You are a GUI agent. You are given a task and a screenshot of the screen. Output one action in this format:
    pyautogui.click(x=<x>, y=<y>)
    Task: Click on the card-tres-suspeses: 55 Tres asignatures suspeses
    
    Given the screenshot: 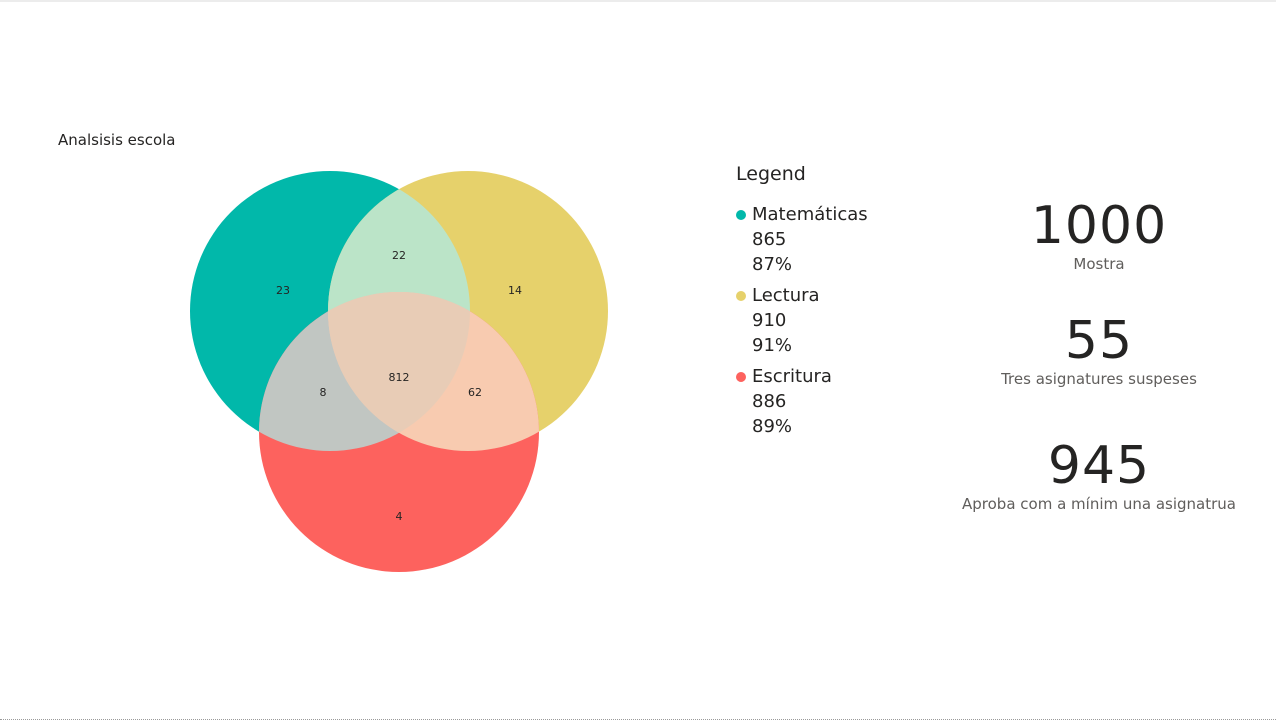 What is the action you would take?
    pyautogui.click(x=1099, y=350)
    